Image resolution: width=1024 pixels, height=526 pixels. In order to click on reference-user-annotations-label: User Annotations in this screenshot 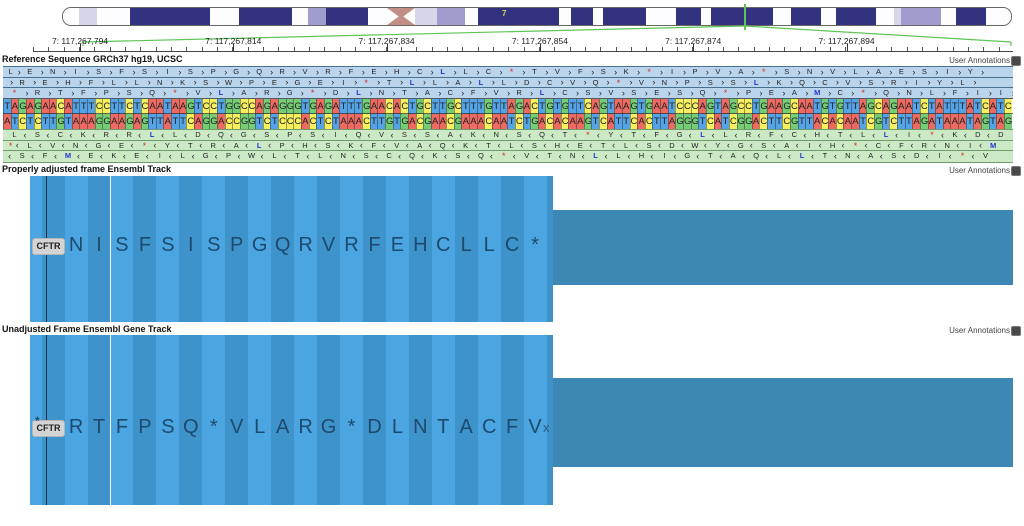, I will do `click(979, 60)`.